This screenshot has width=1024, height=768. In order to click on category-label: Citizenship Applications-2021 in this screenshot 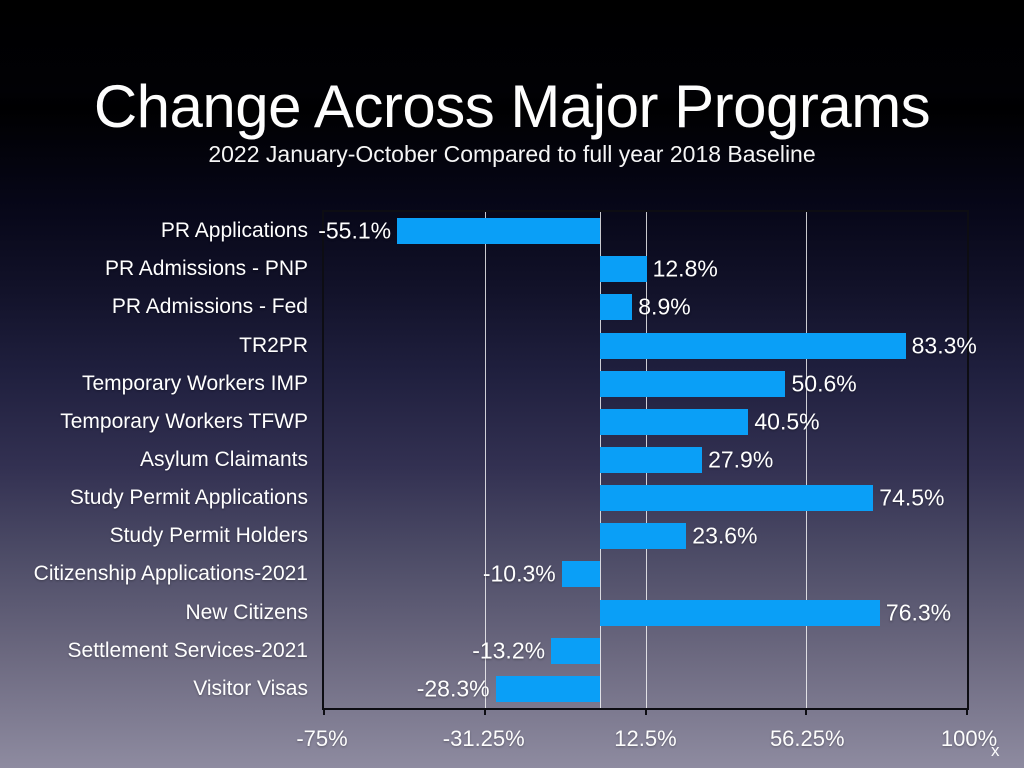, I will do `click(170, 574)`.